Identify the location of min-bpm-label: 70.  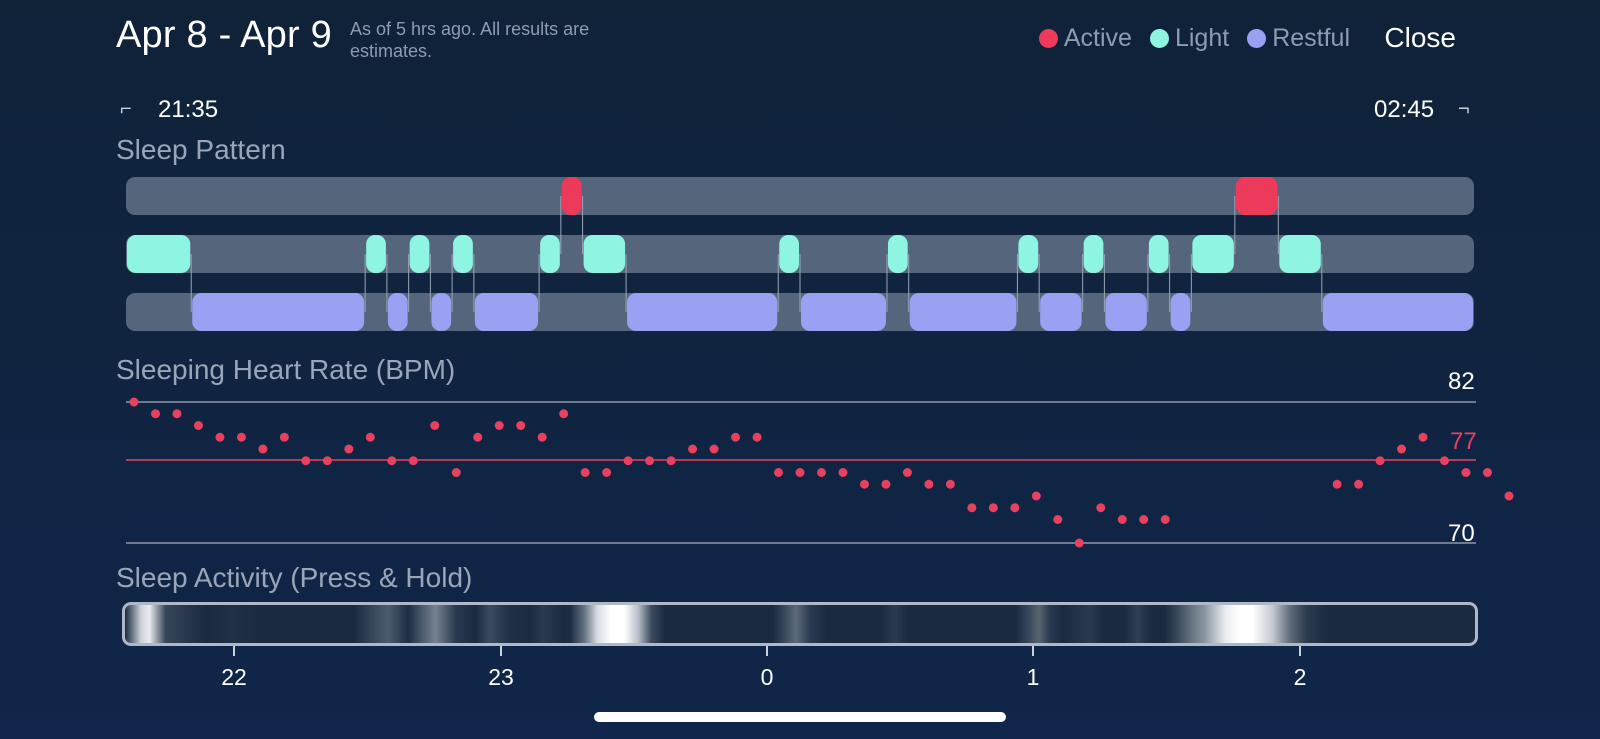
(1461, 533).